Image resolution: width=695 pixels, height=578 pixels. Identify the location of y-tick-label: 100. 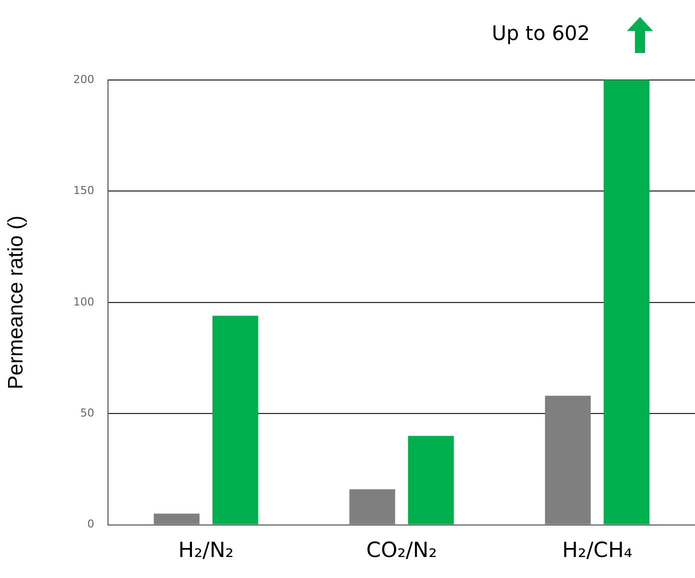
(83, 301).